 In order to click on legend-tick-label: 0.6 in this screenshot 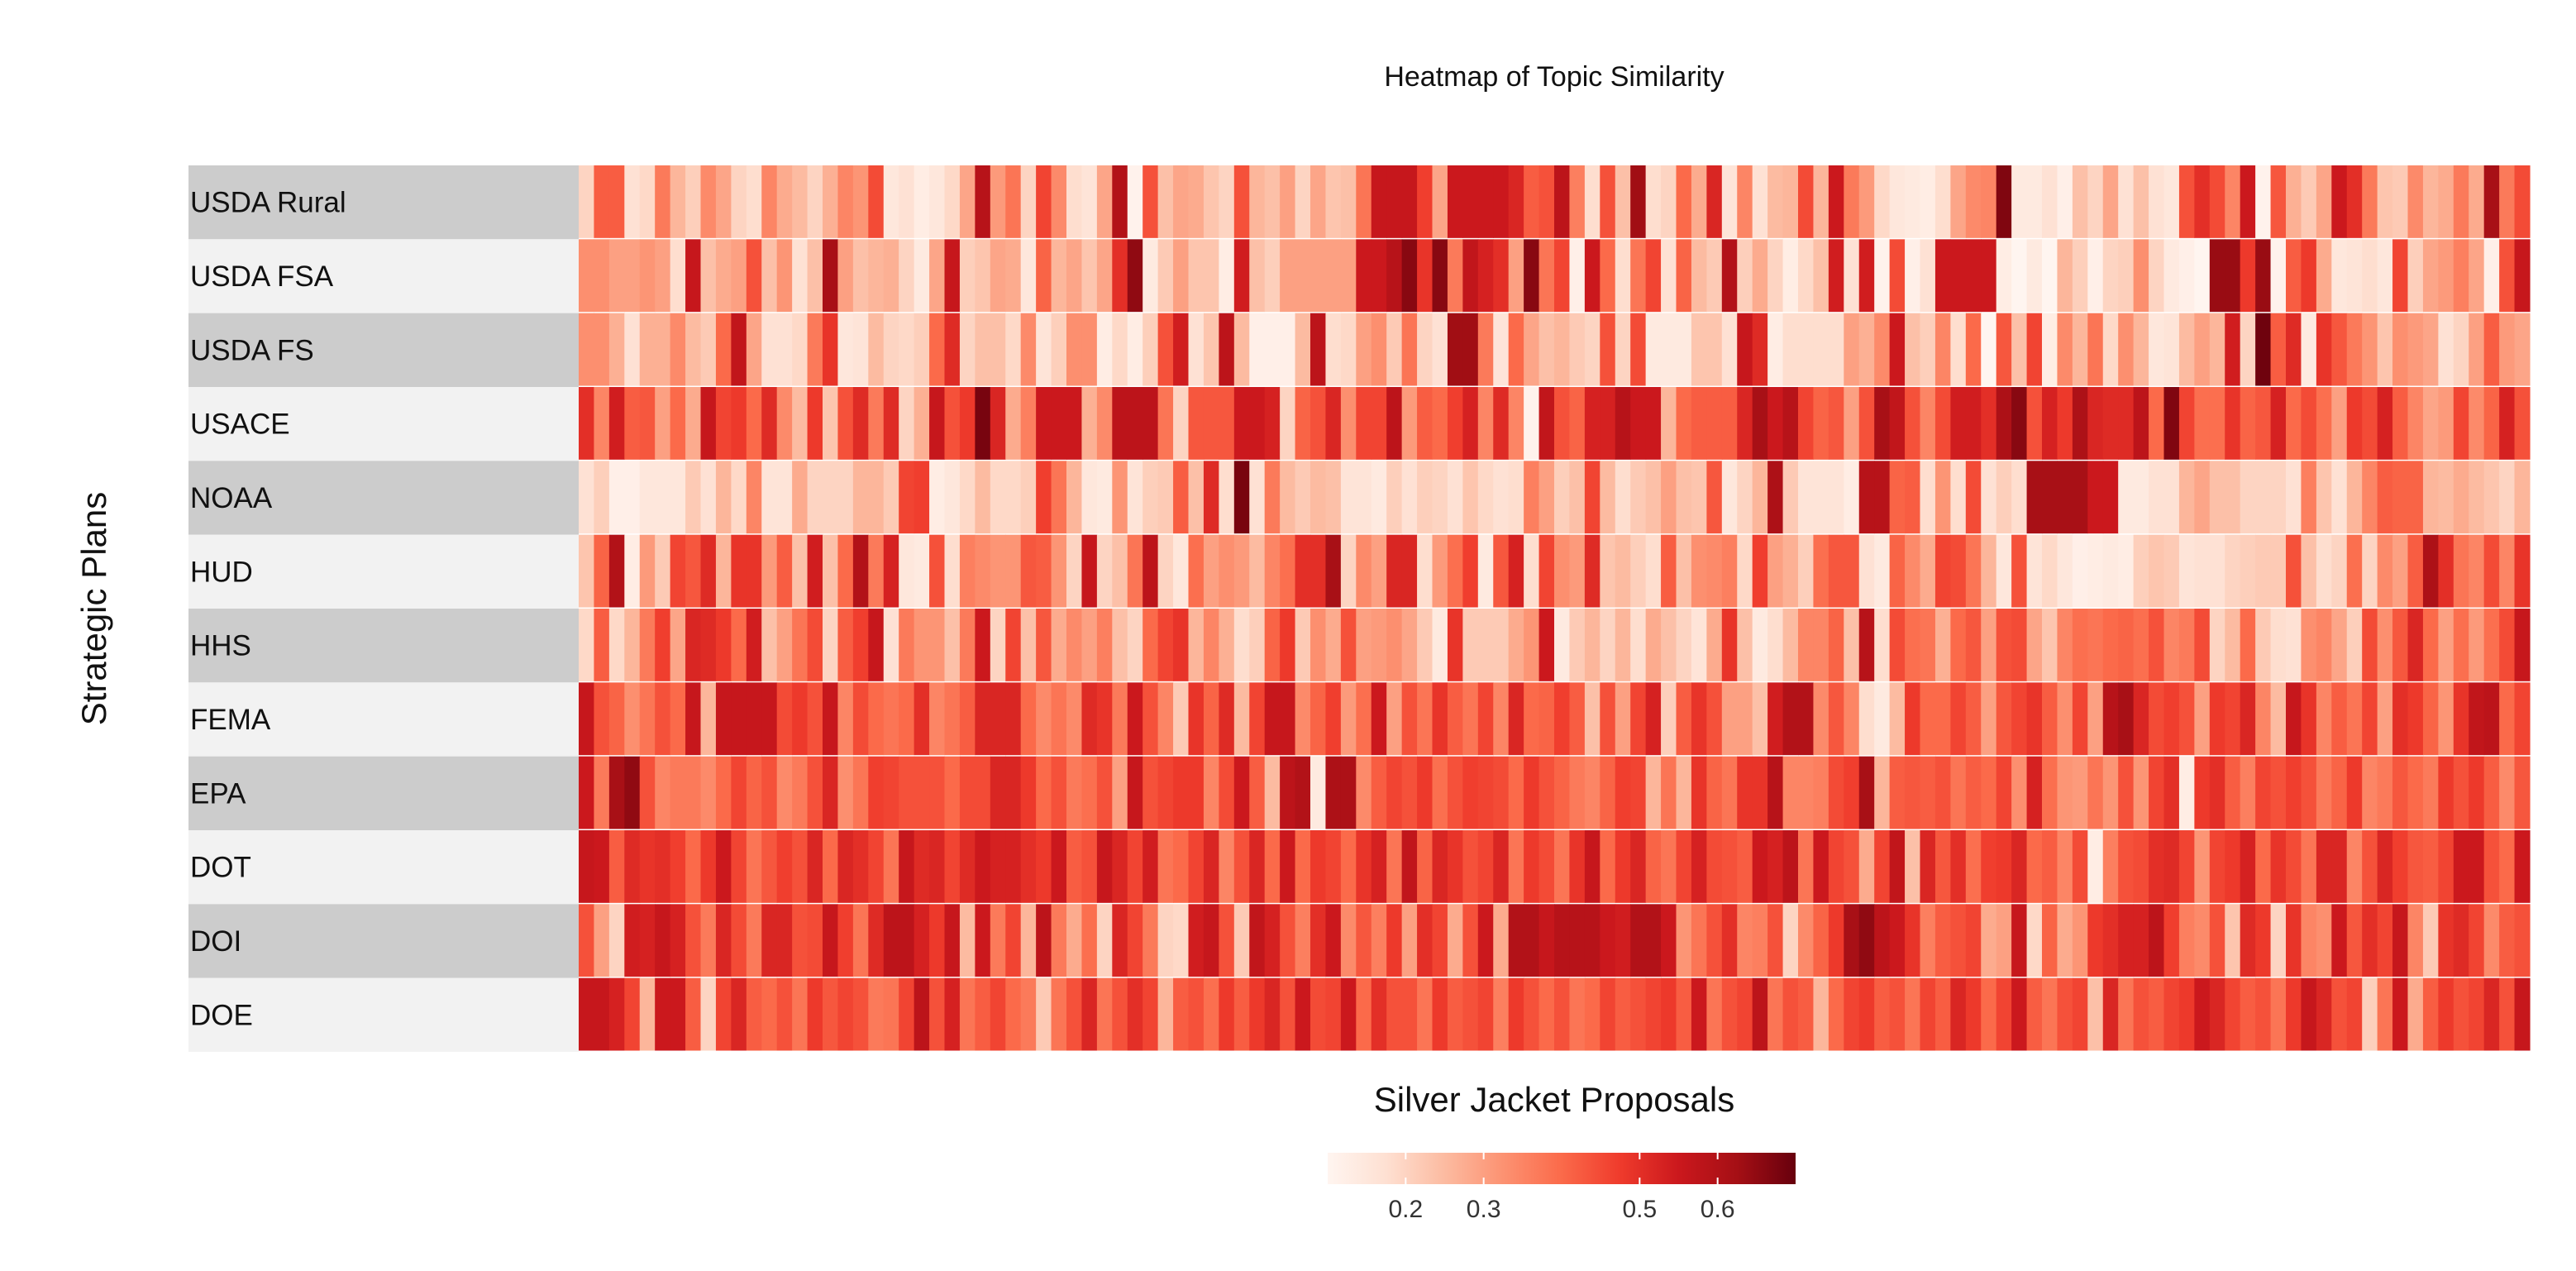, I will do `click(1718, 1209)`.